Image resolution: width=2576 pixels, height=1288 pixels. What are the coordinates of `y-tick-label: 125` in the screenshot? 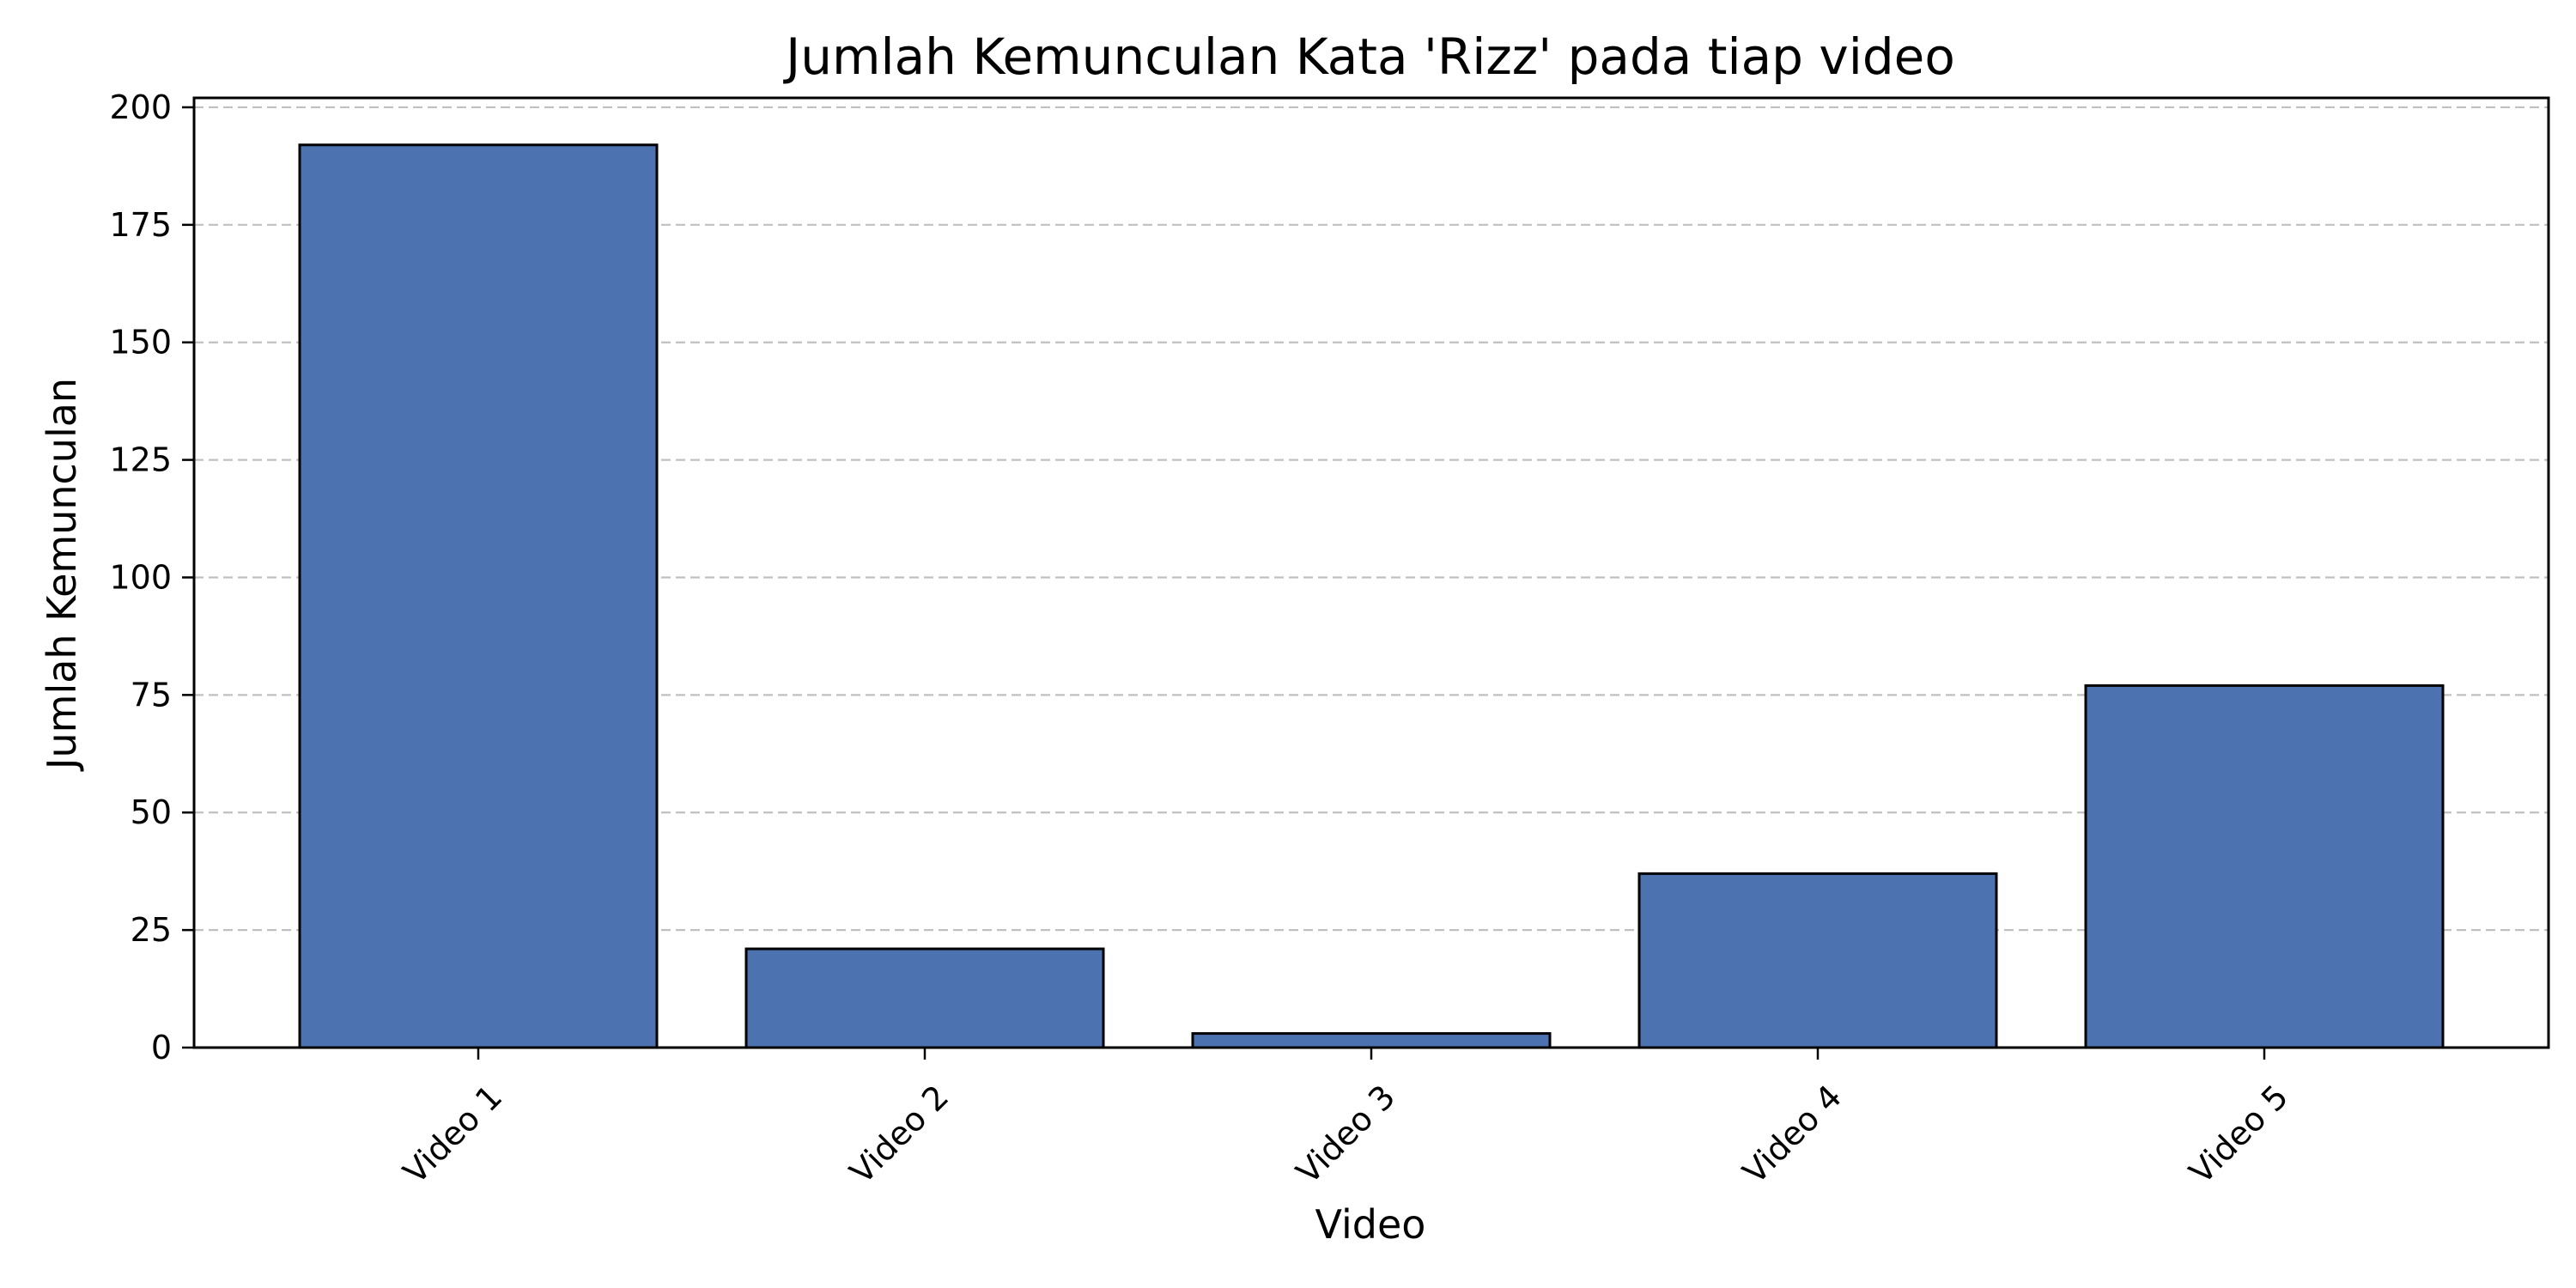 It's located at (140, 460).